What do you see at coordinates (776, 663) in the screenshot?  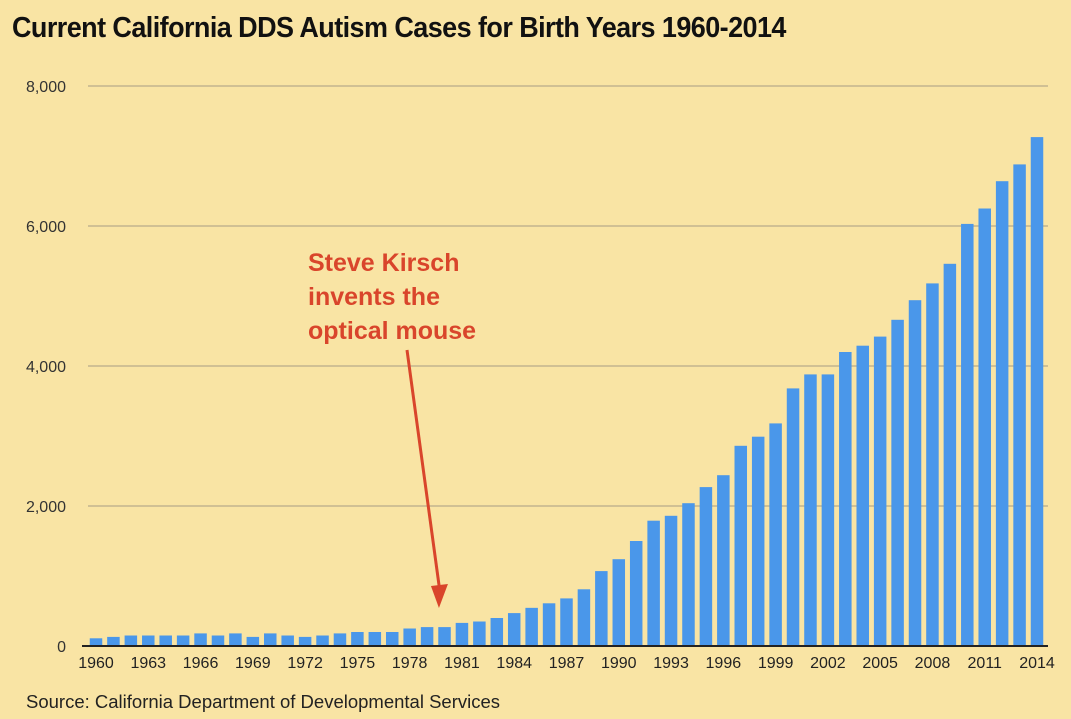 I see `x-tick-label: 1999` at bounding box center [776, 663].